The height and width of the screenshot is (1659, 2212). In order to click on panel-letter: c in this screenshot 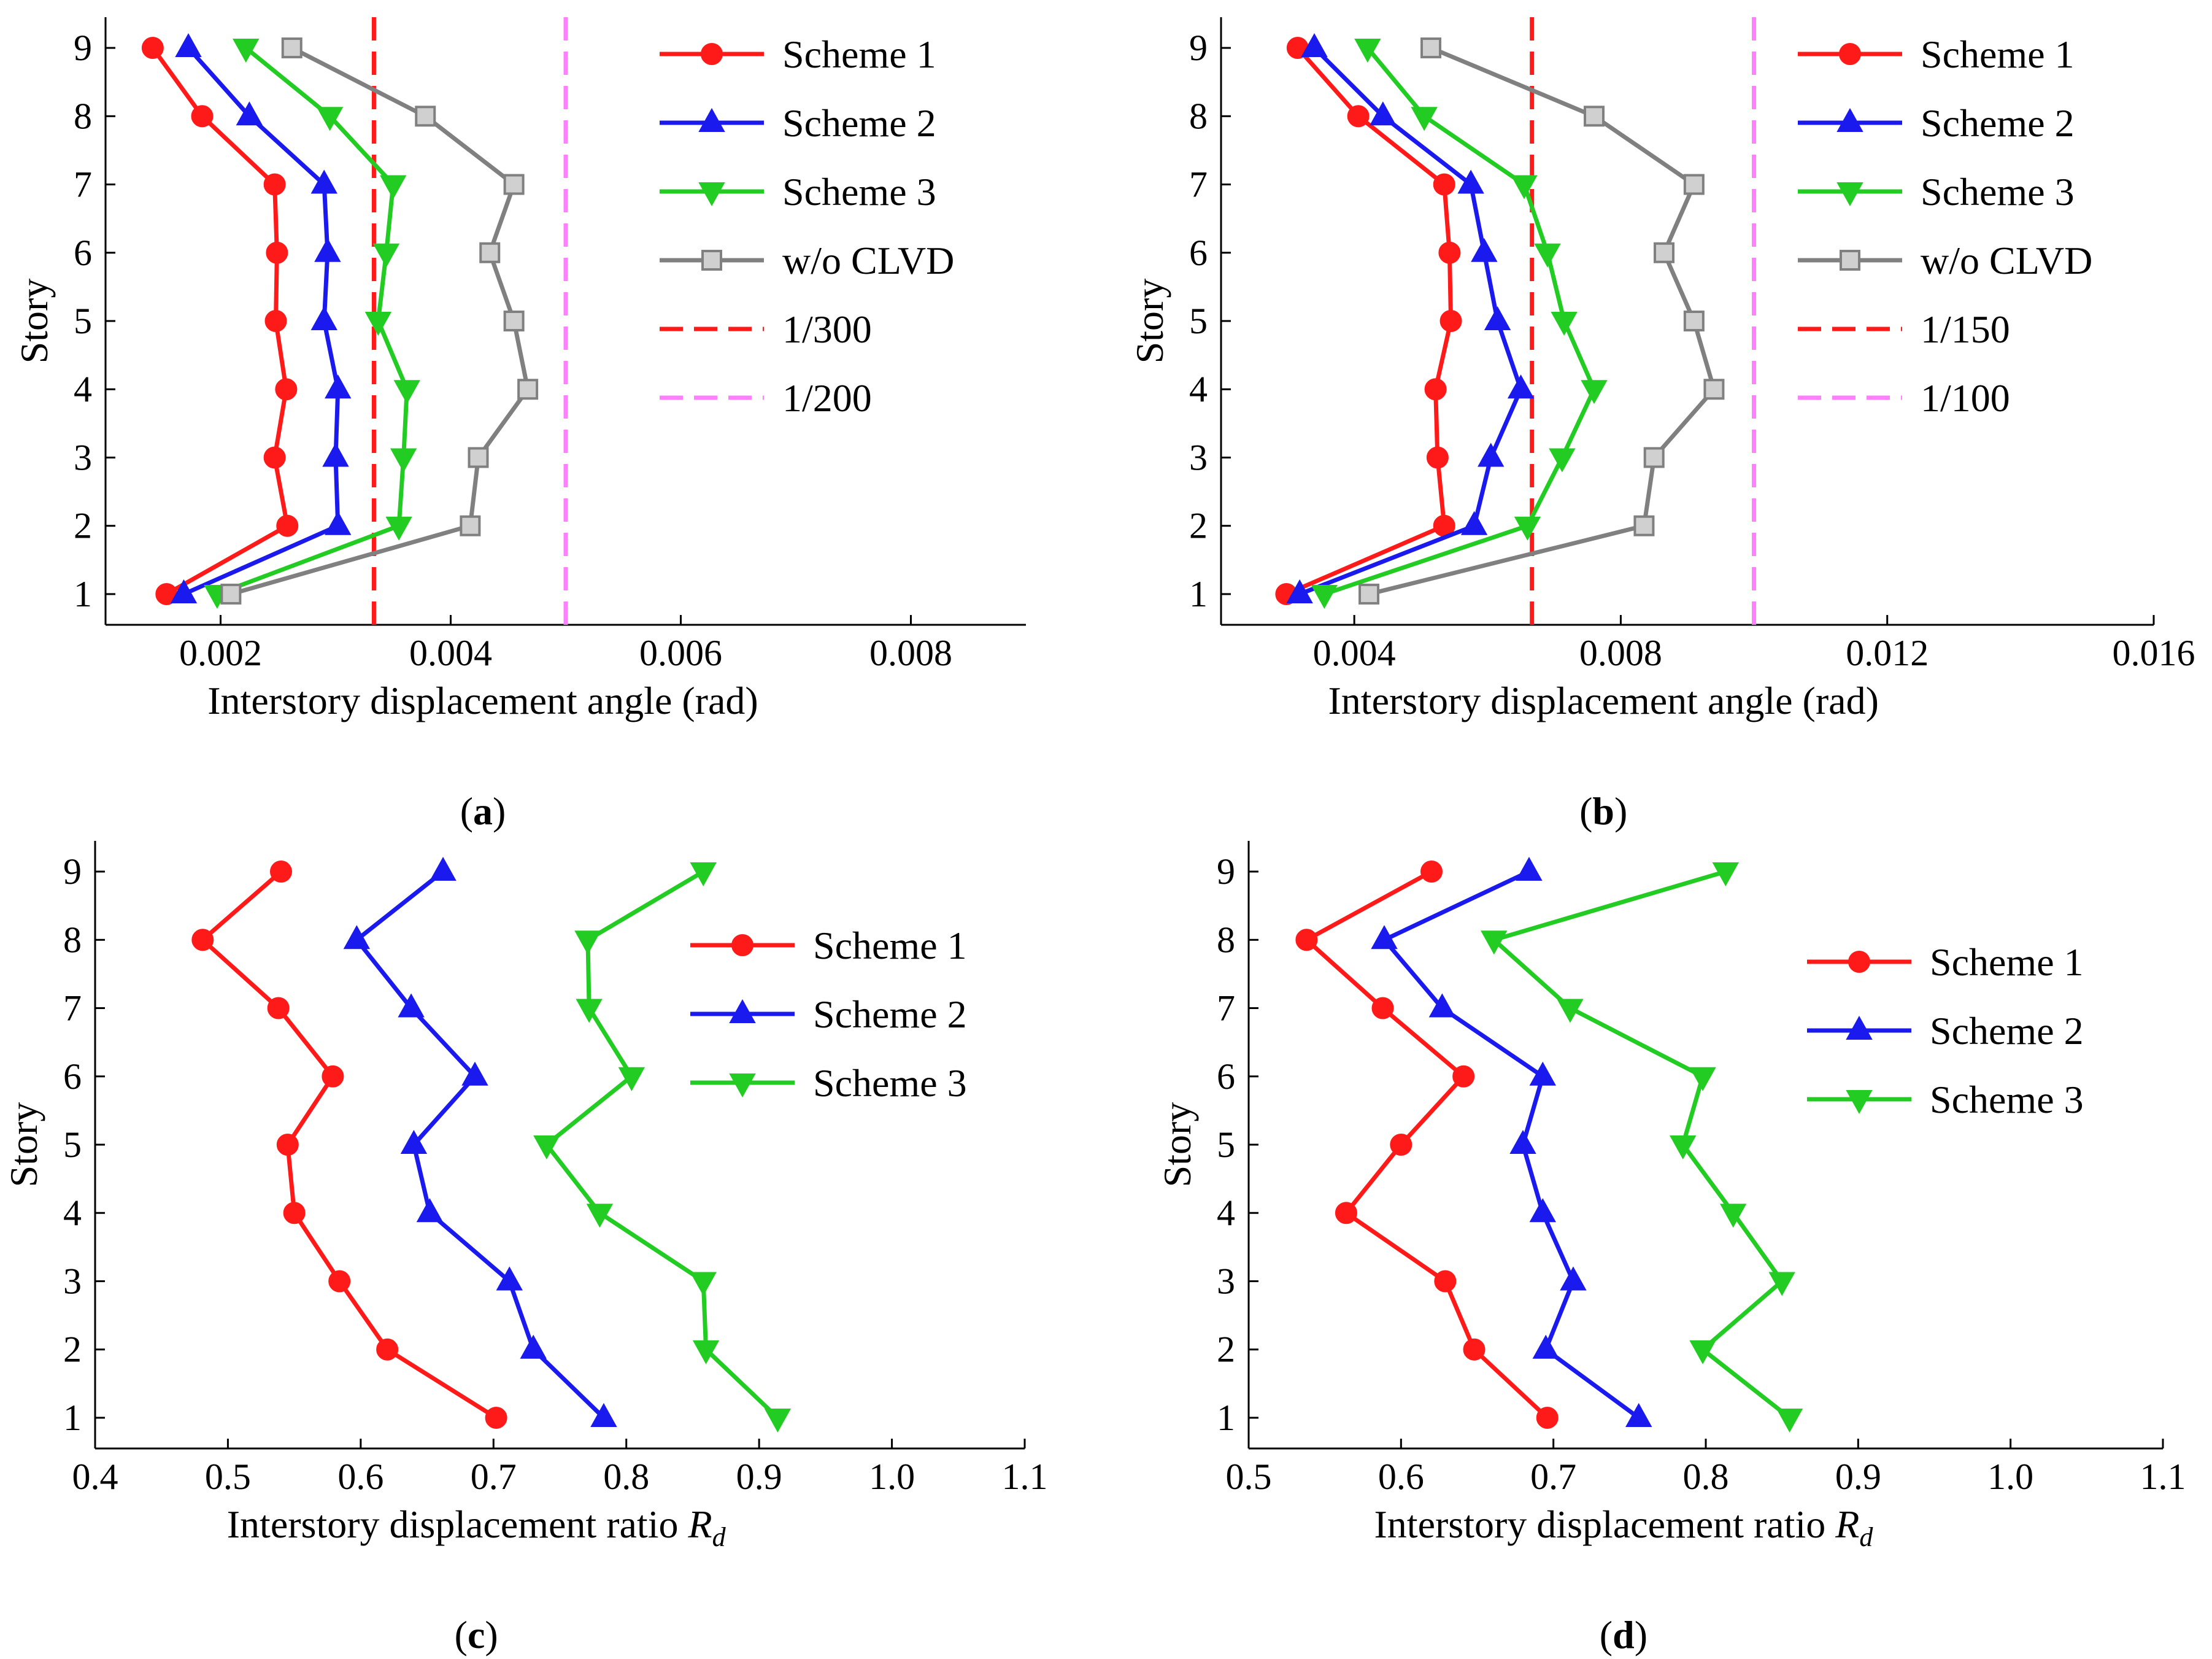, I will do `click(476, 1635)`.